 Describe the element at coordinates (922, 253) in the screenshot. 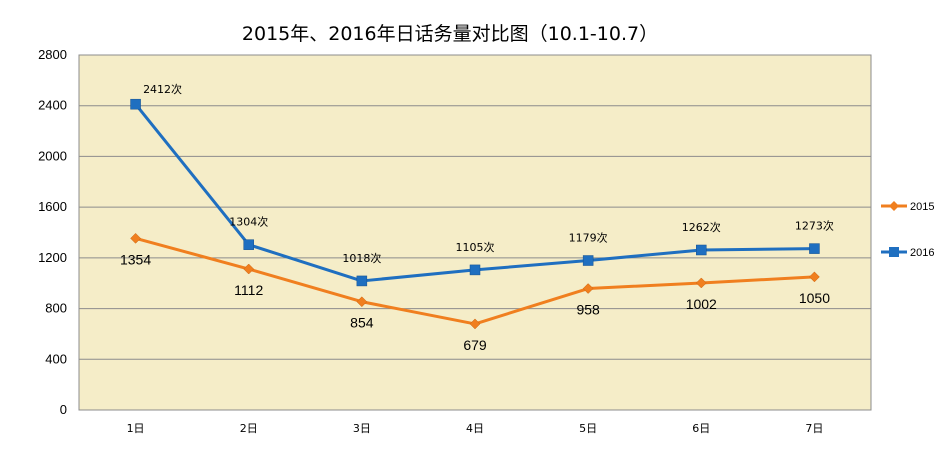

I see `legend-label-2016: 2016` at that location.